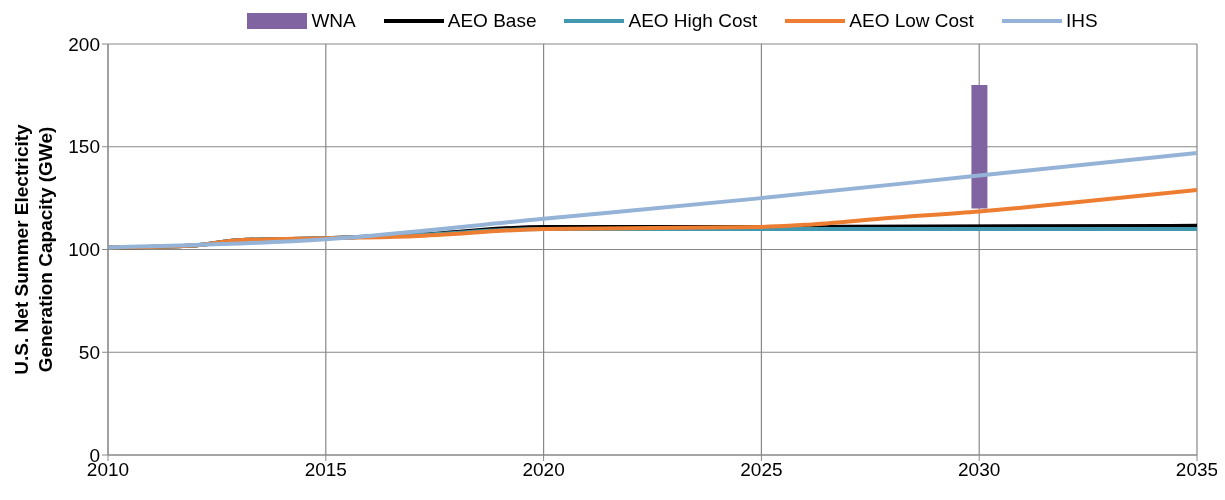 The width and height of the screenshot is (1225, 500). I want to click on y-tick-label: 150, so click(84, 147).